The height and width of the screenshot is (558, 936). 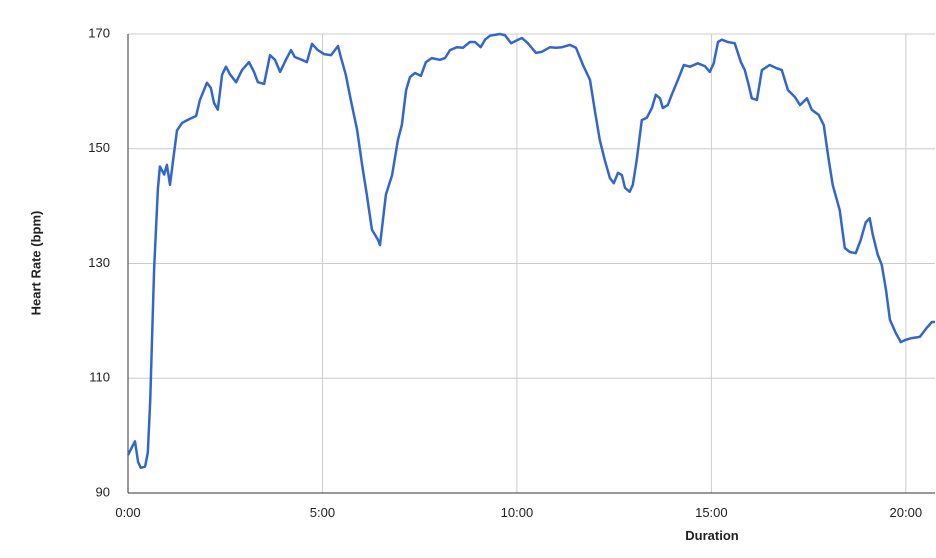 I want to click on y-tick-label: 110, so click(x=99, y=377).